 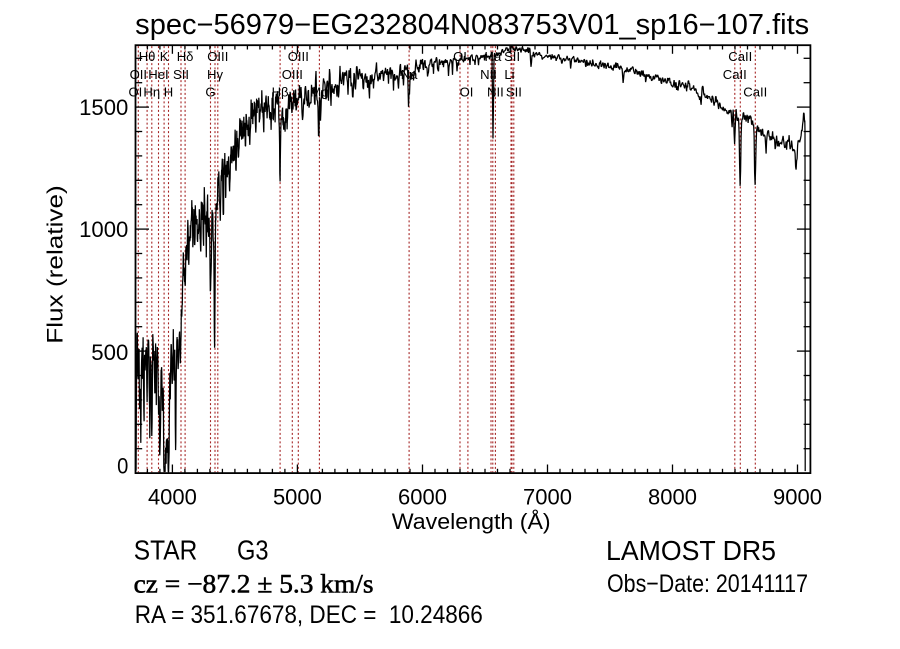 What do you see at coordinates (280, 91) in the screenshot?
I see `svg-text: Hβ` at bounding box center [280, 91].